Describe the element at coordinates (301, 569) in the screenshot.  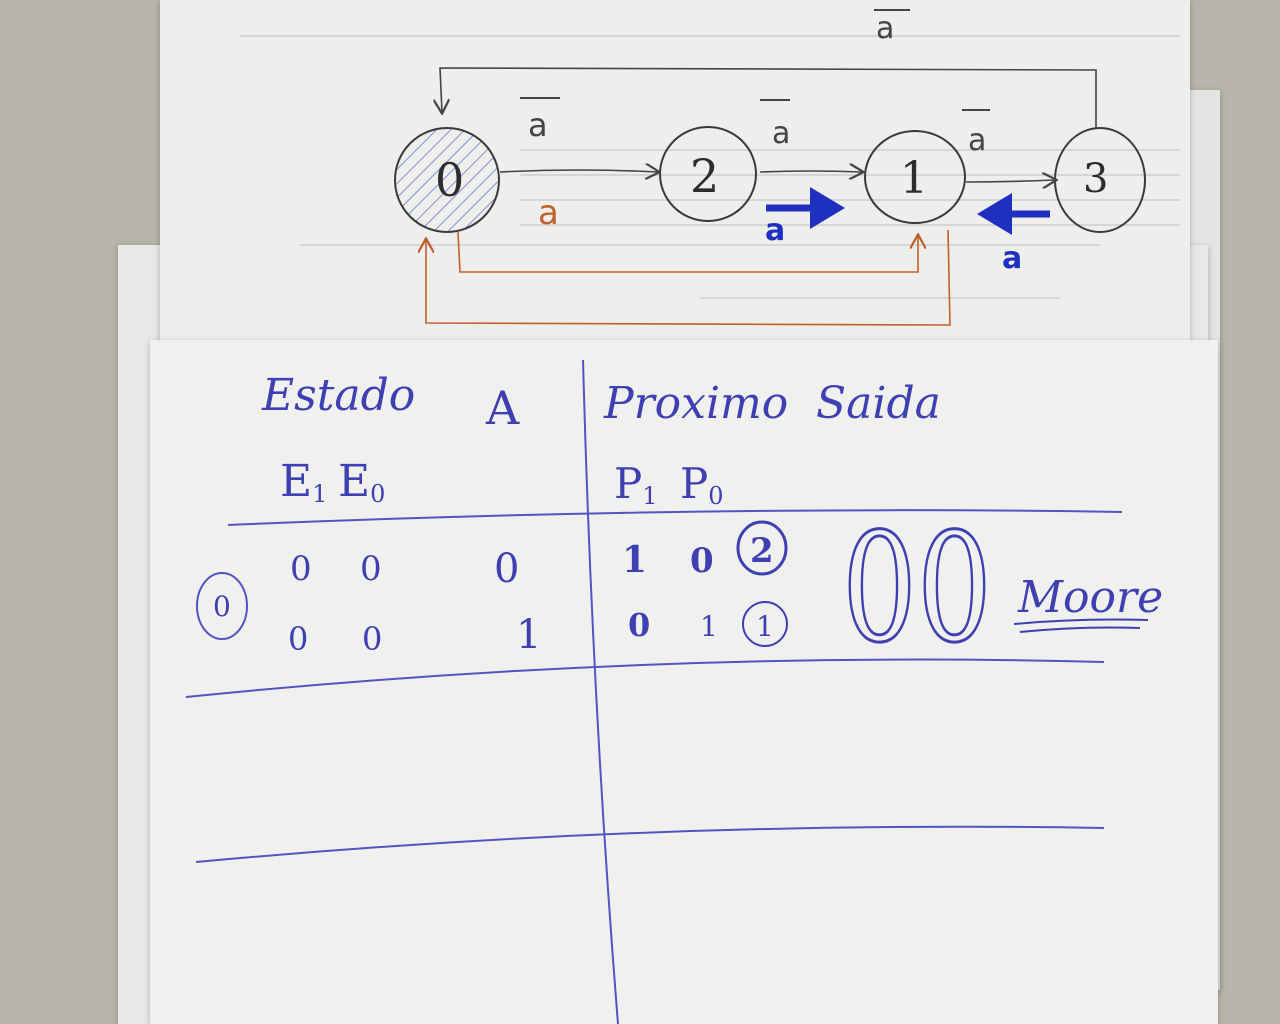
I see `row1-e1: 0` at that location.